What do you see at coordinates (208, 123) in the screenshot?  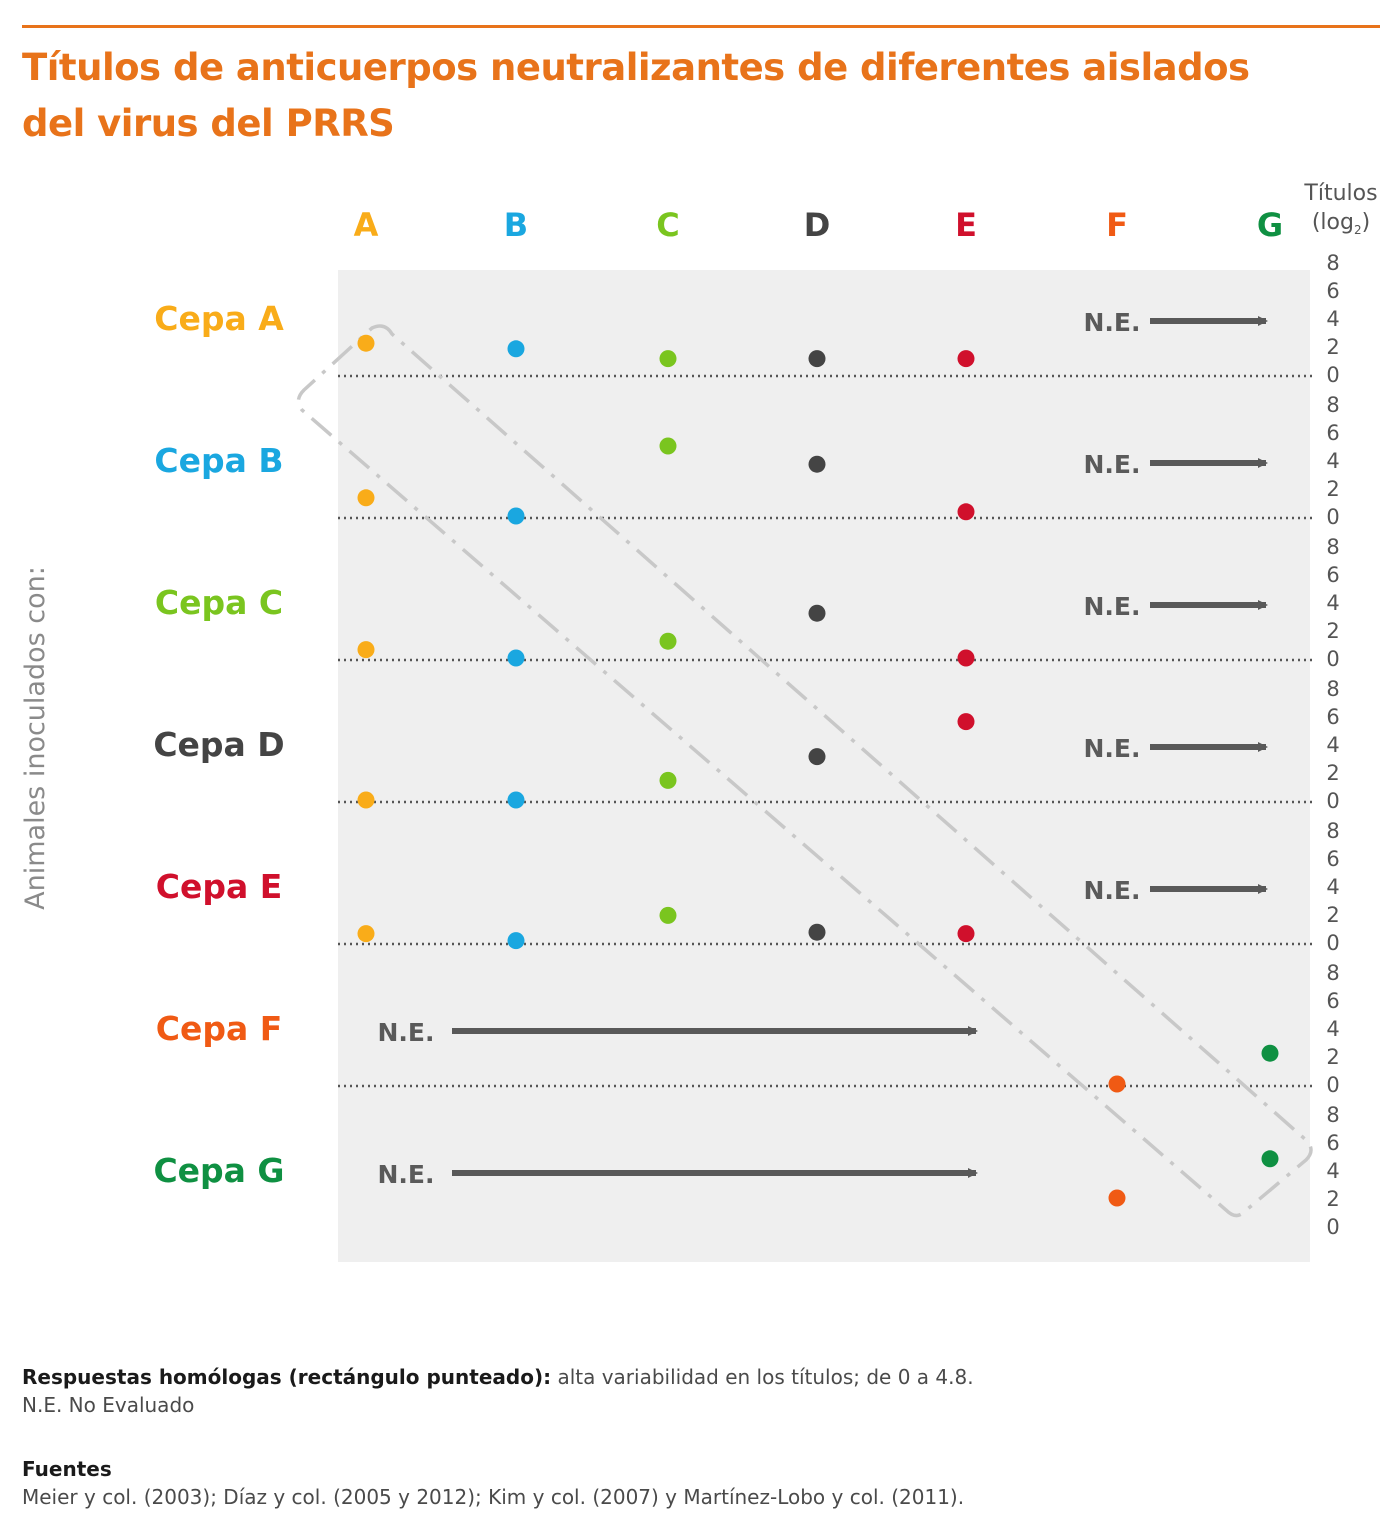 I see `title-line-2: del virus del PRRS` at bounding box center [208, 123].